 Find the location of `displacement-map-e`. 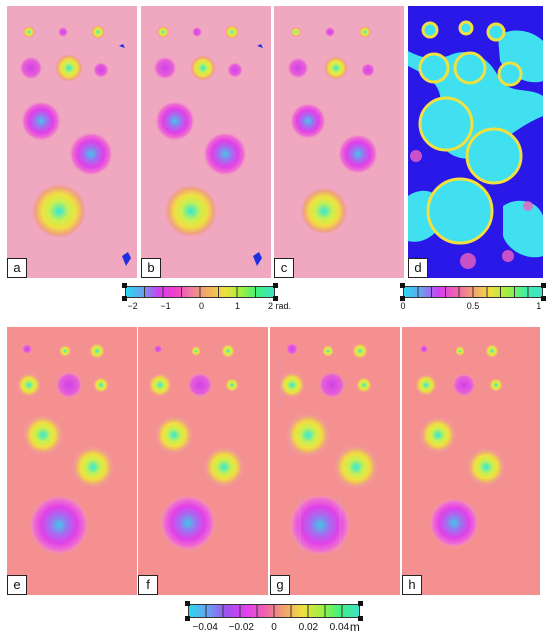

displacement-map-e is located at coordinates (72, 461).